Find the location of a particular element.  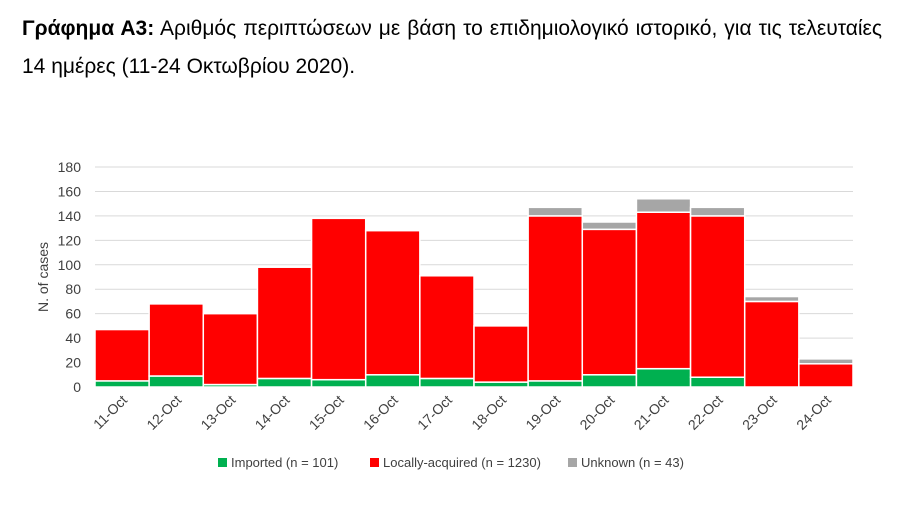

x-tick-label: 16-Oct is located at coordinates (380, 412).